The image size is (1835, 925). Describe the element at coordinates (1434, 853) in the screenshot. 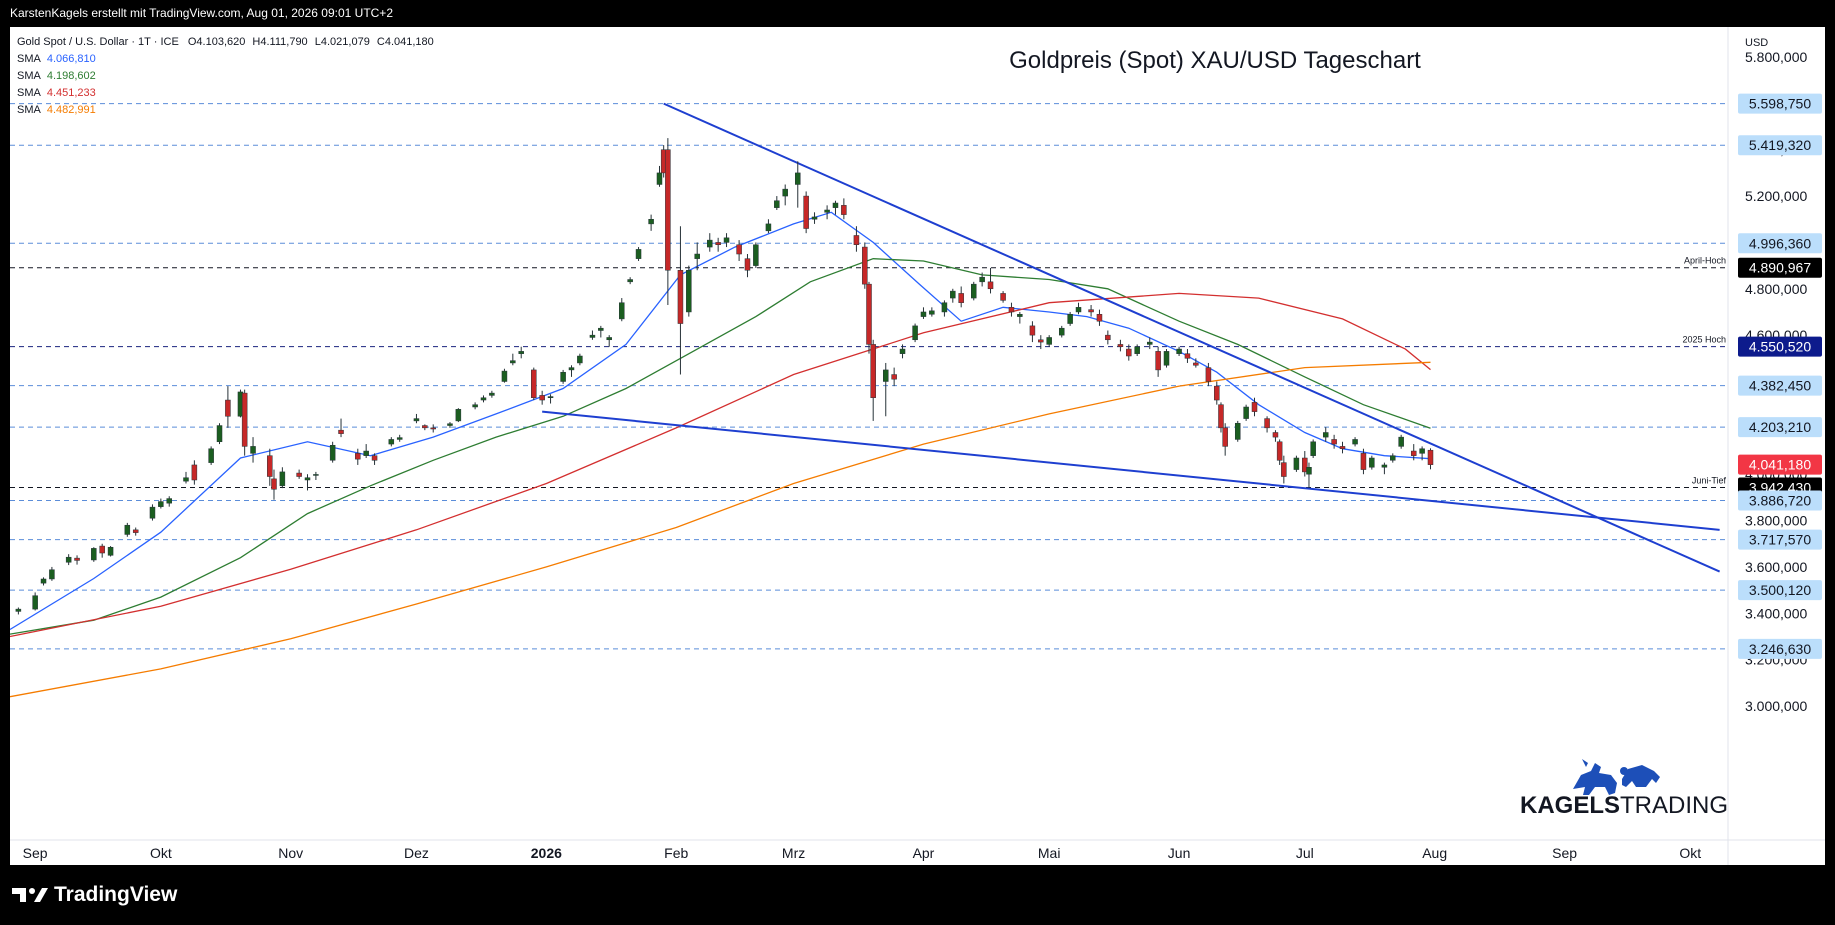

I see `time-tick-label: Aug` at that location.